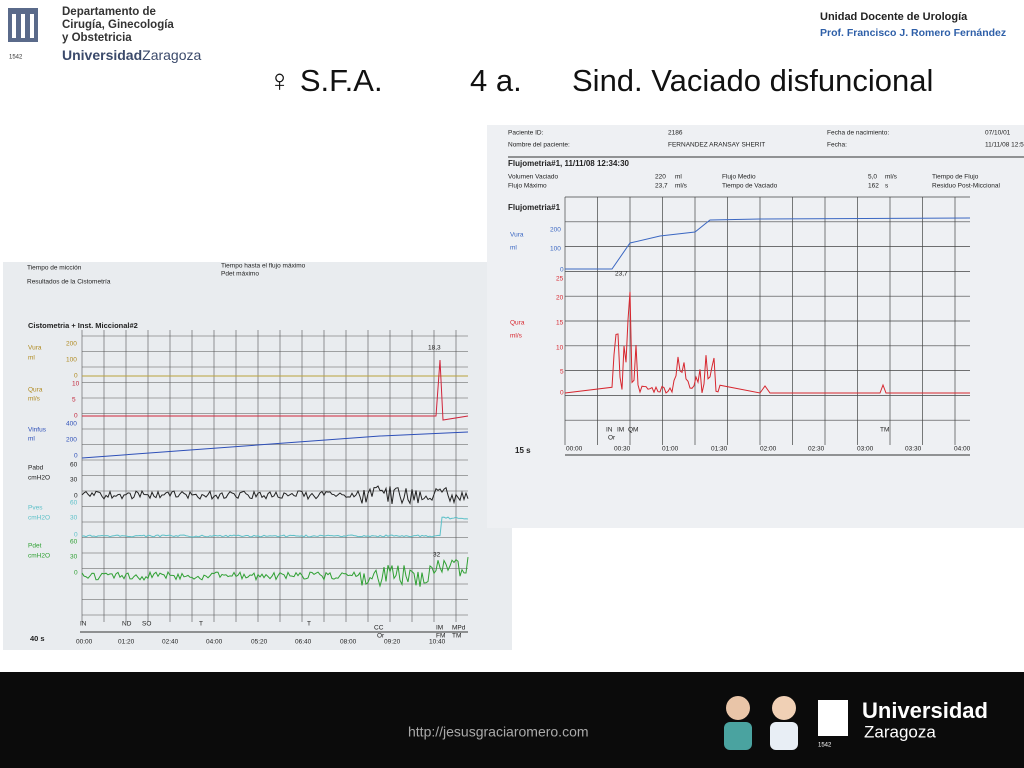 This screenshot has height=768, width=1024. I want to click on photo-label: Qura, so click(35, 390).